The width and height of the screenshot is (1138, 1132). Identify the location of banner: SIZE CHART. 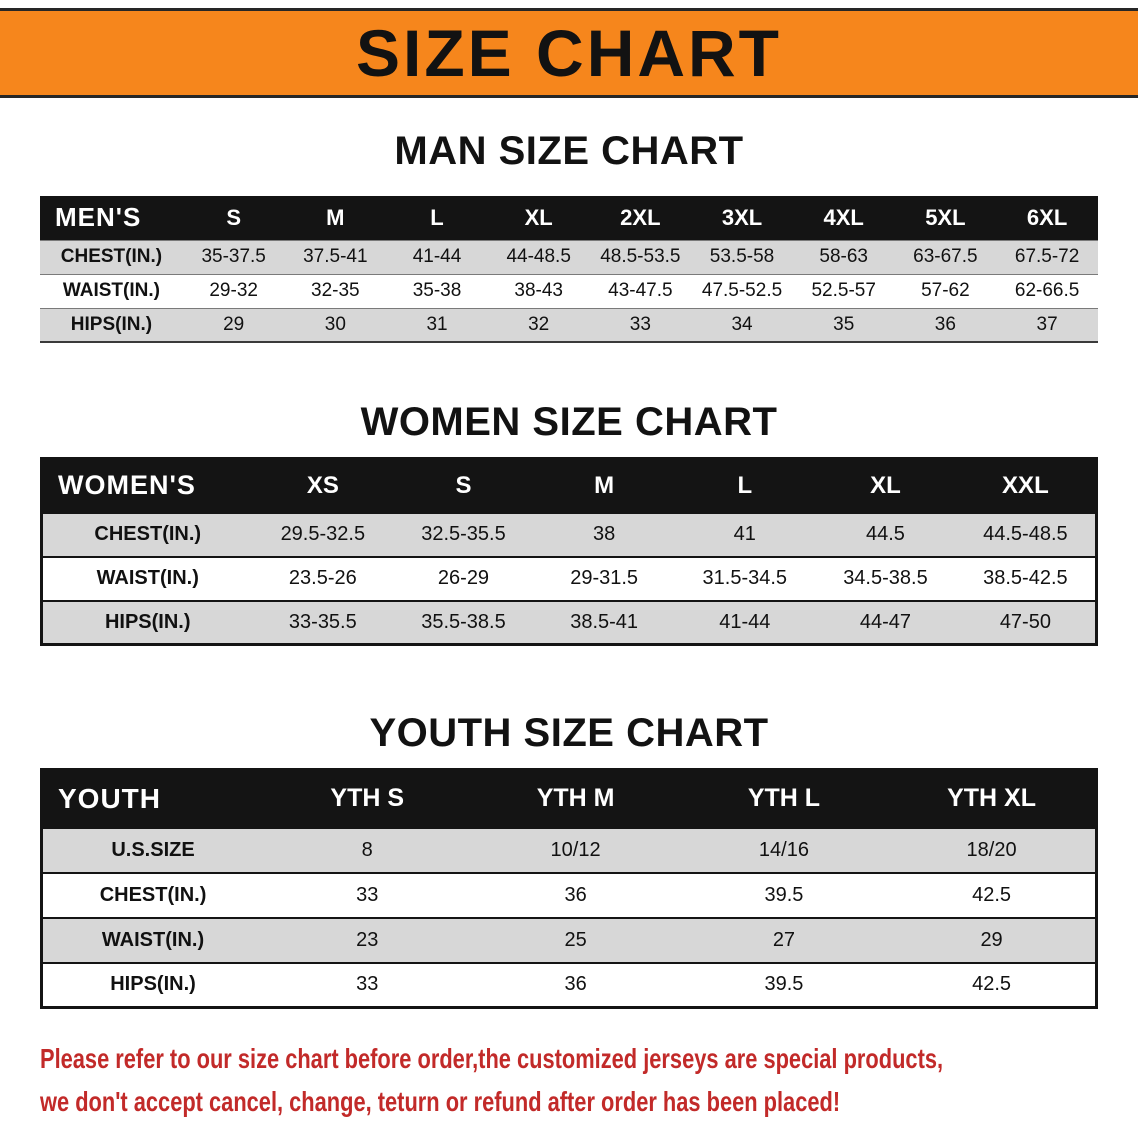
(569, 53).